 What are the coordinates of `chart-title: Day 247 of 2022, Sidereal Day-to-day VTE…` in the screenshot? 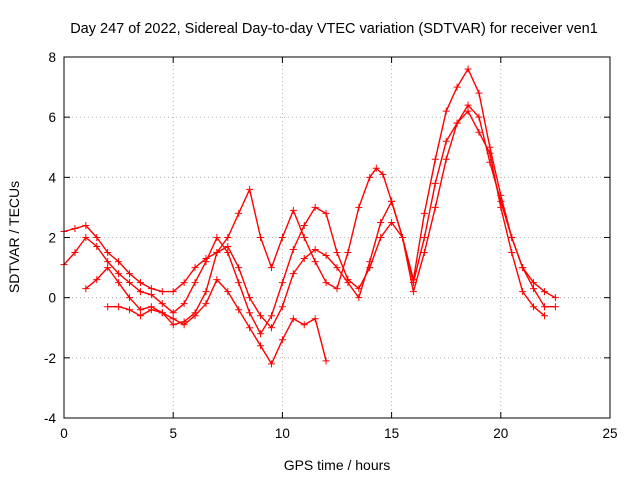 It's located at (334, 29).